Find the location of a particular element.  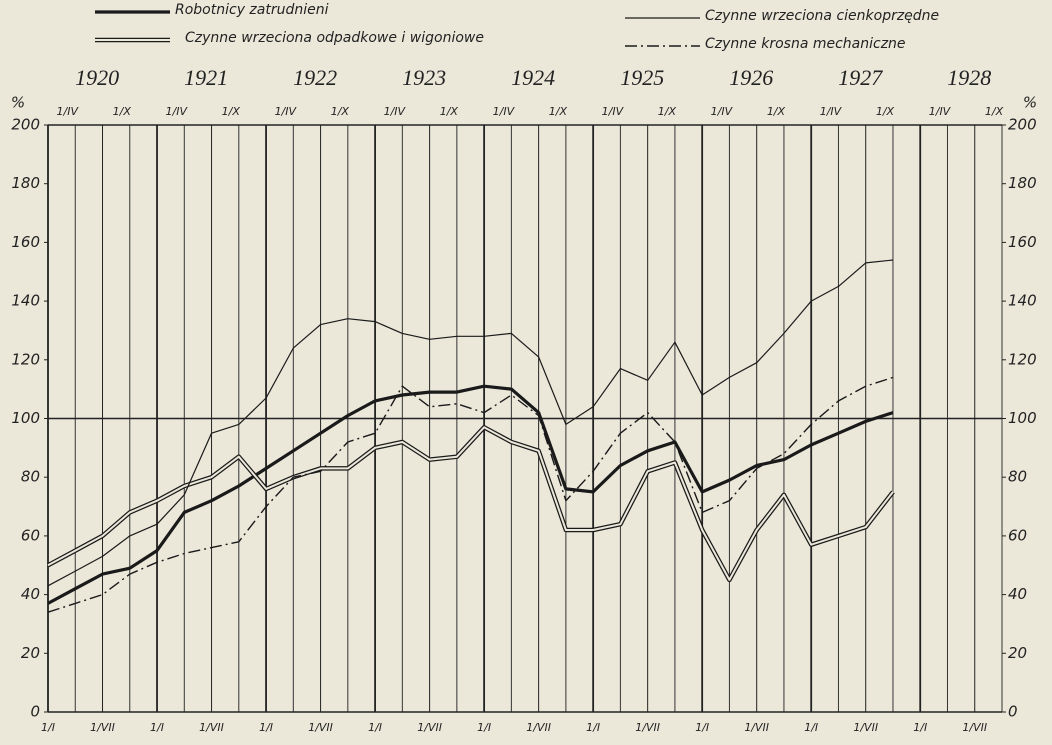

y2-tick-label: 60 is located at coordinates (1017, 535).